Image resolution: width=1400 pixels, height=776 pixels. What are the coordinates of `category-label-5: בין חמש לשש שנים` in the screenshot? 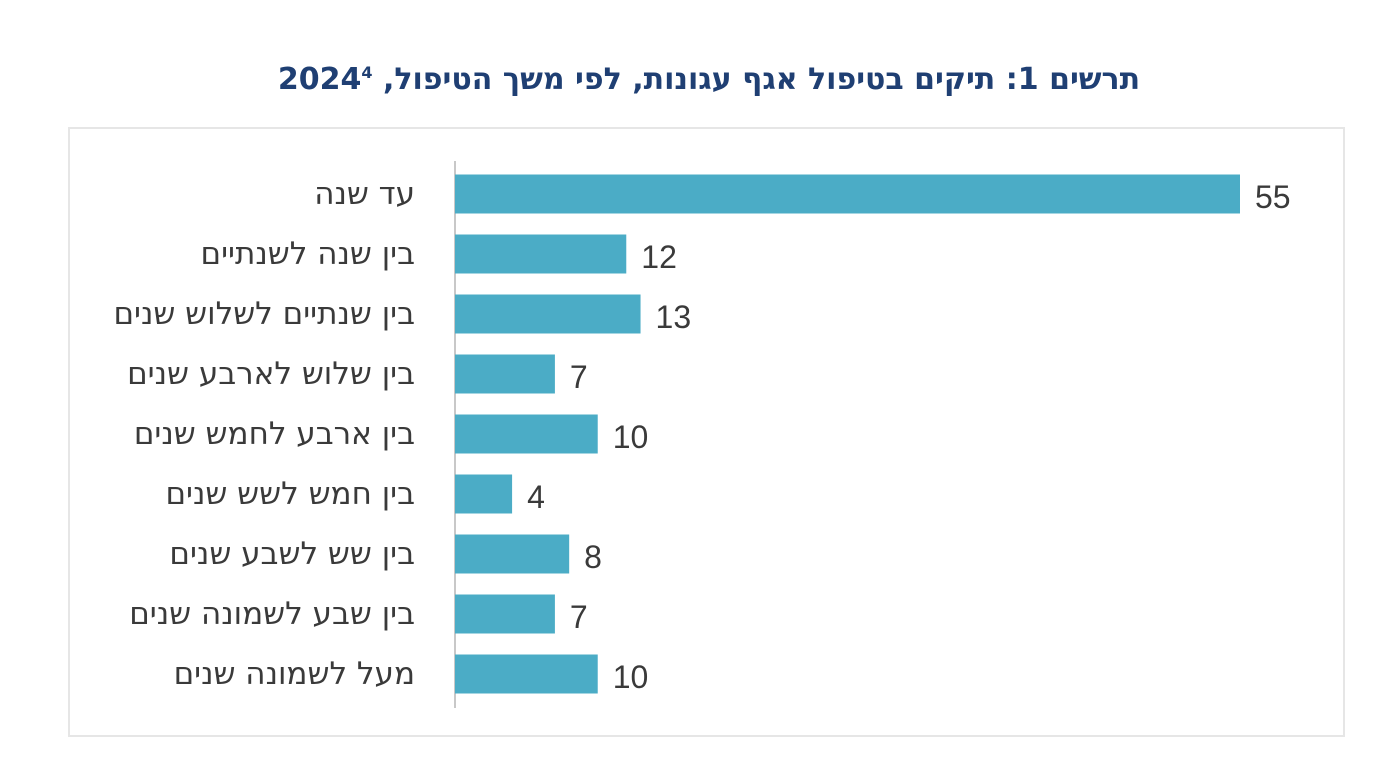 It's located at (290, 494).